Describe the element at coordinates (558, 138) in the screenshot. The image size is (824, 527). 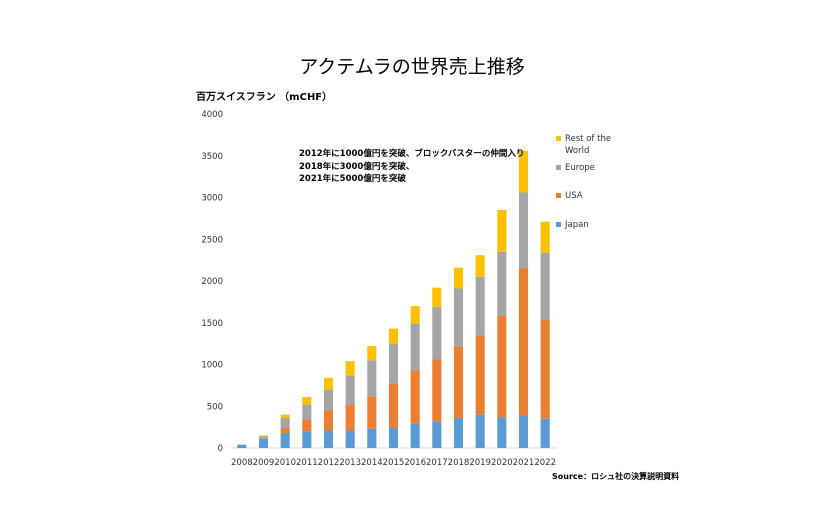
I see `legend-swatch-rest-of-world` at that location.